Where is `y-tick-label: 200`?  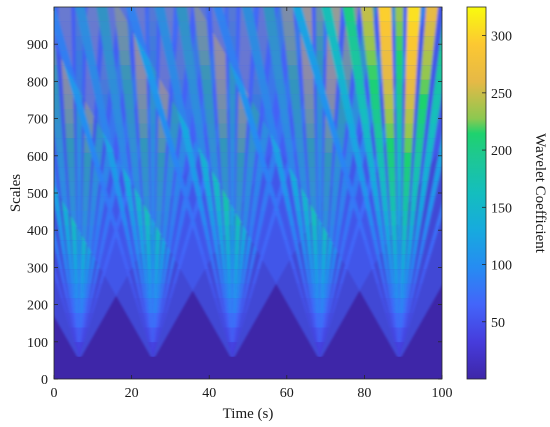 y-tick-label: 200 is located at coordinates (37, 306).